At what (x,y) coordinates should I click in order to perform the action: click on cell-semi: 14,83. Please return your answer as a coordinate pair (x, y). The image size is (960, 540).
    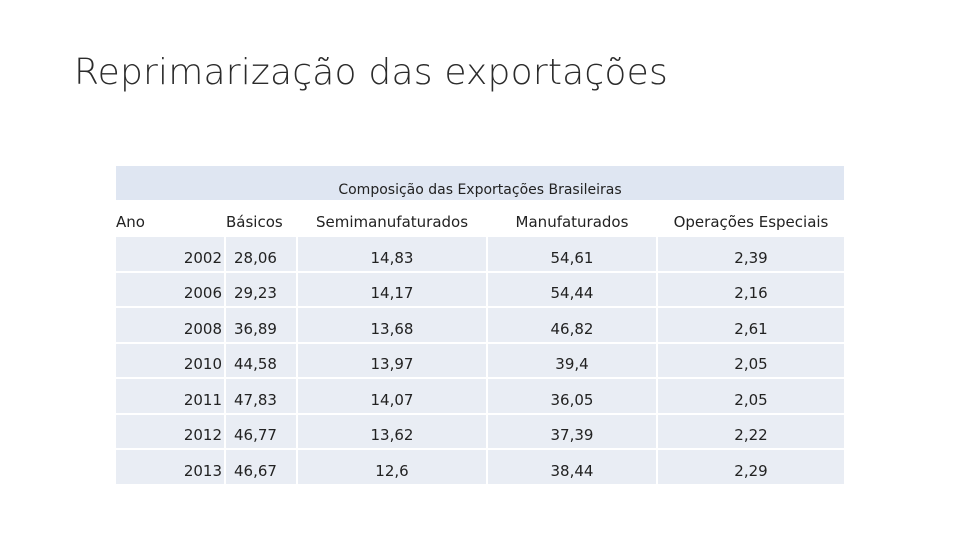
    Looking at the image, I should click on (393, 255).